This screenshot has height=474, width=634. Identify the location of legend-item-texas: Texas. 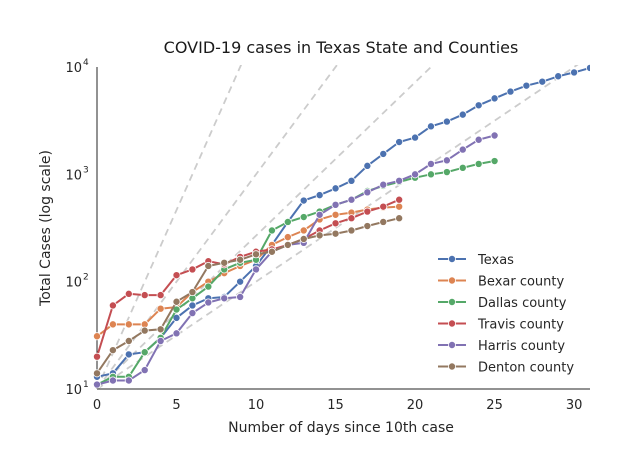
(476, 260).